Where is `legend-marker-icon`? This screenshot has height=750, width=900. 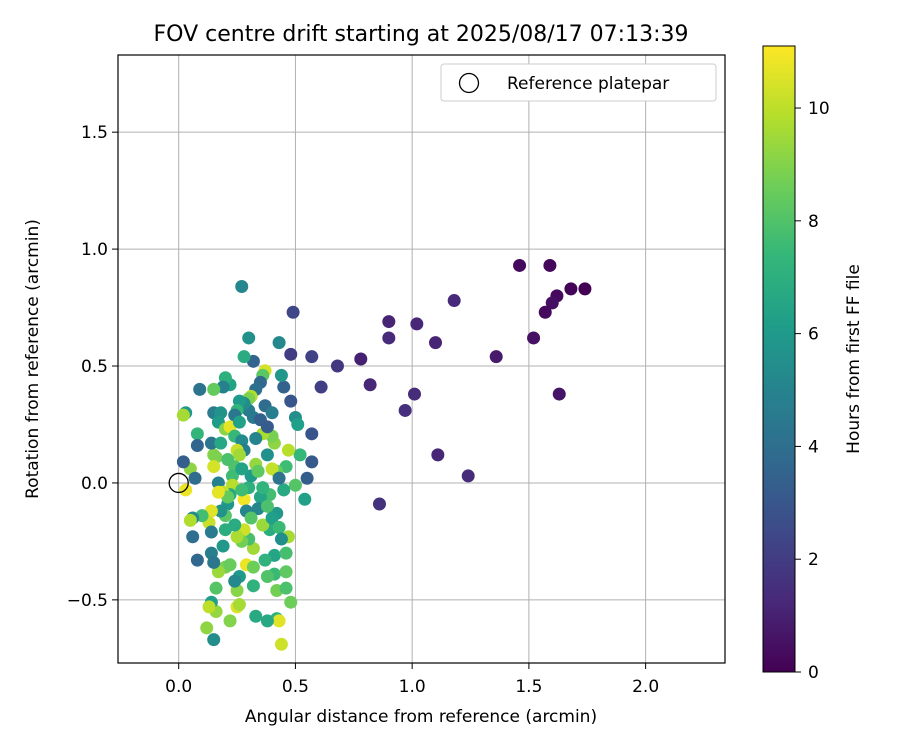 legend-marker-icon is located at coordinates (469, 83).